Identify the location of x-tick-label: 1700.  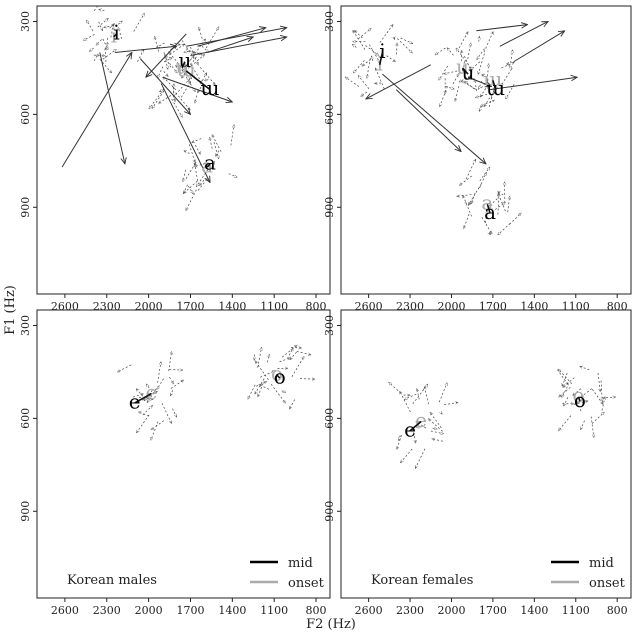
(493, 306).